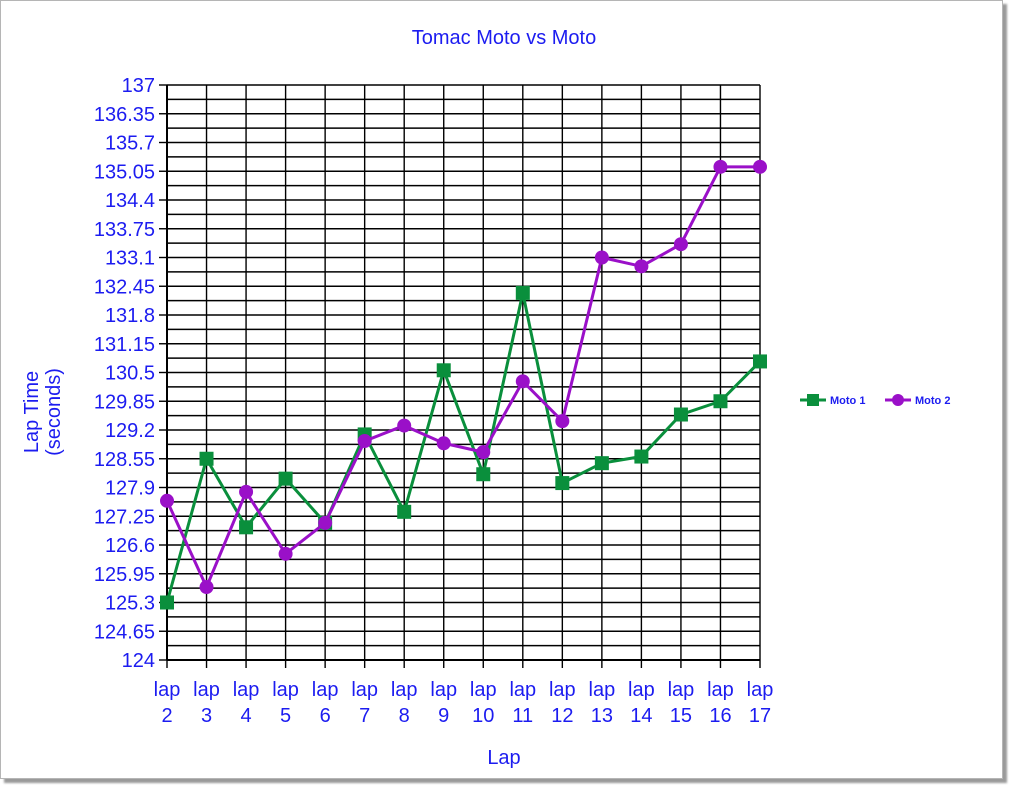 This screenshot has width=1009, height=785. What do you see at coordinates (641, 716) in the screenshot?
I see `x-tick-label-line-2: 14` at bounding box center [641, 716].